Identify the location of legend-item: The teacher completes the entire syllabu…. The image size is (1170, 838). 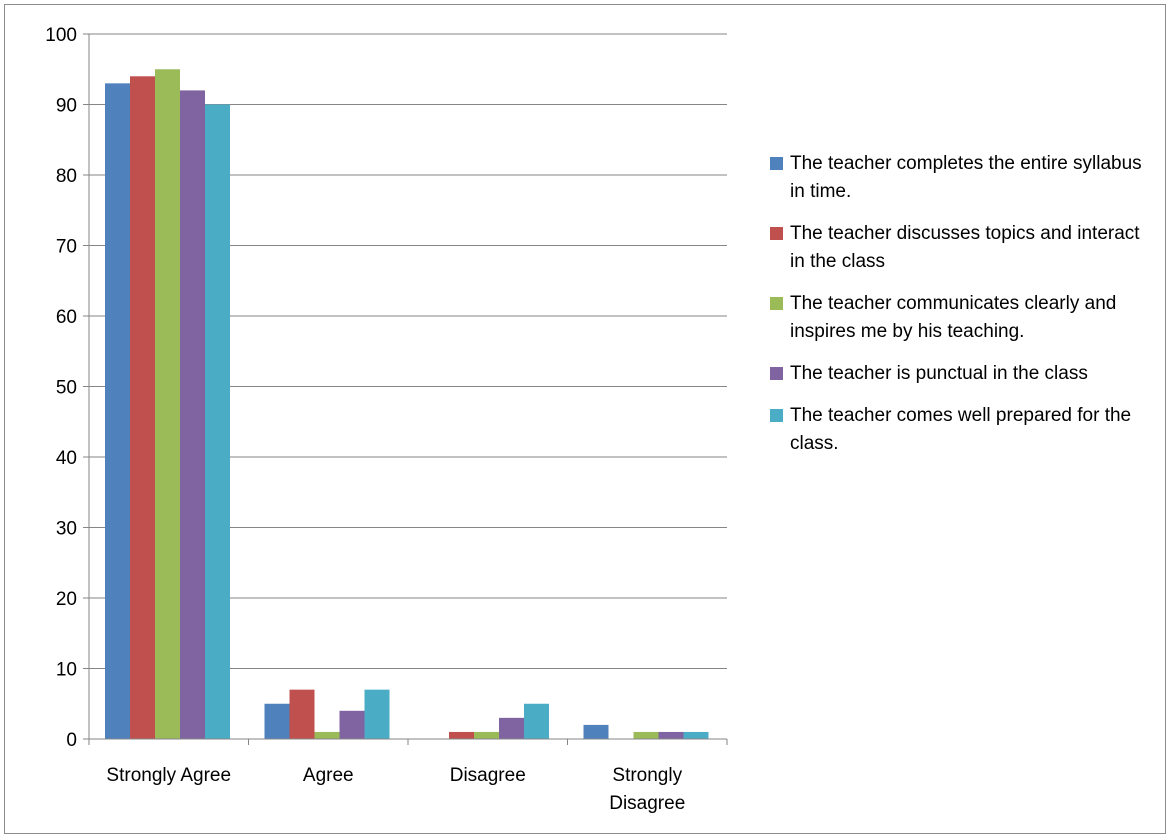
(962, 178).